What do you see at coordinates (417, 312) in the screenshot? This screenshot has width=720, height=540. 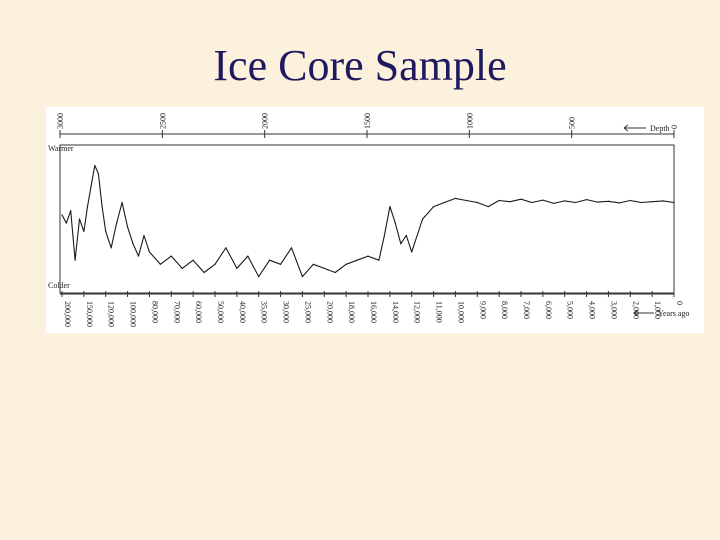 I see `years-tick-label: 12,000` at bounding box center [417, 312].